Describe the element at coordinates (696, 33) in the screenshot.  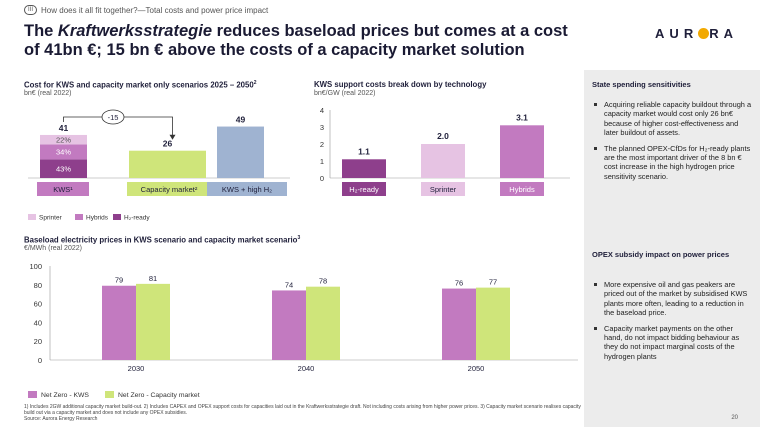
I see `aurora-logo: AUR RA` at that location.